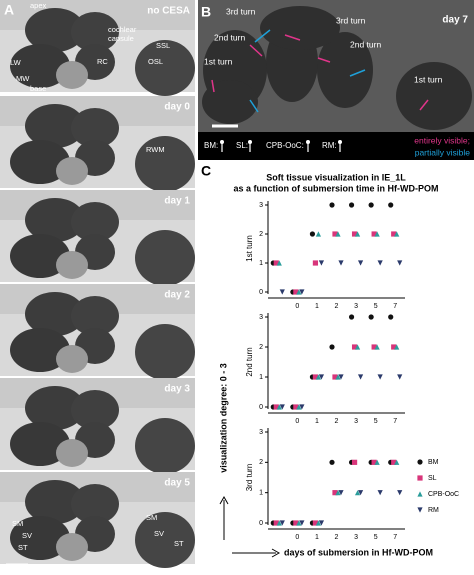 The height and width of the screenshot is (575, 474). Describe the element at coordinates (317, 306) in the screenshot. I see `x-tick-label: 1` at that location.